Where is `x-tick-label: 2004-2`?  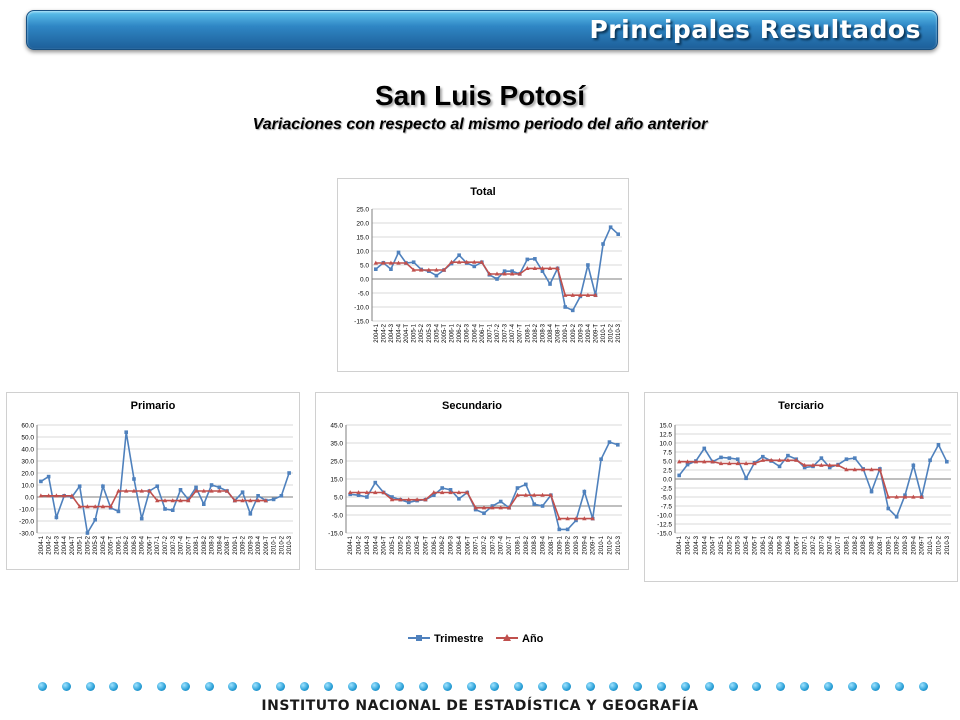 x-tick-label: 2004-2 is located at coordinates (384, 332).